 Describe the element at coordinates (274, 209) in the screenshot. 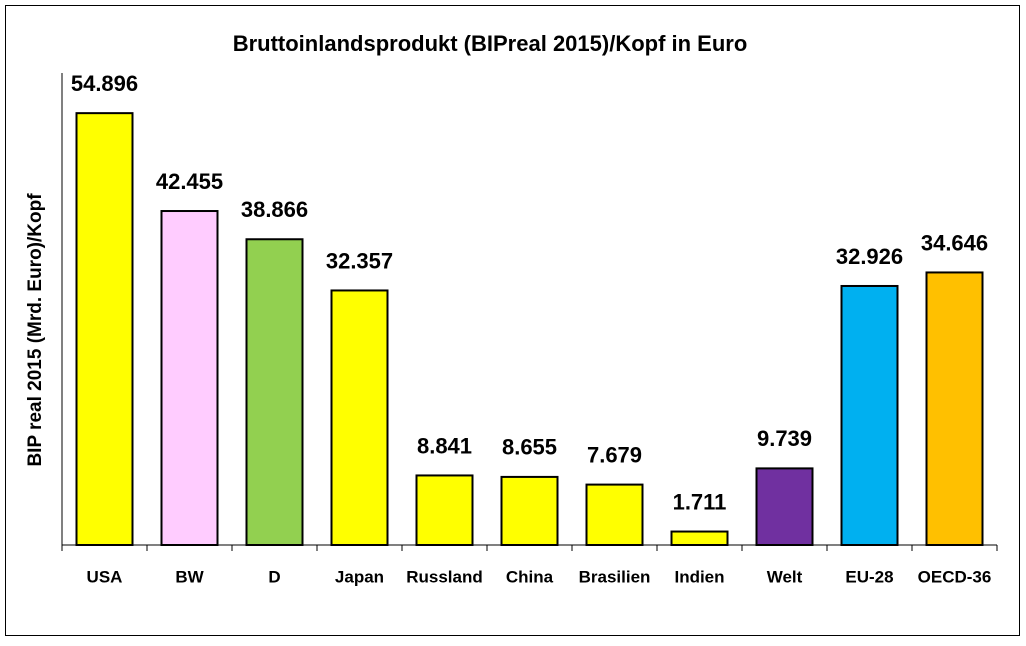

I see `data-label: 38.866` at that location.